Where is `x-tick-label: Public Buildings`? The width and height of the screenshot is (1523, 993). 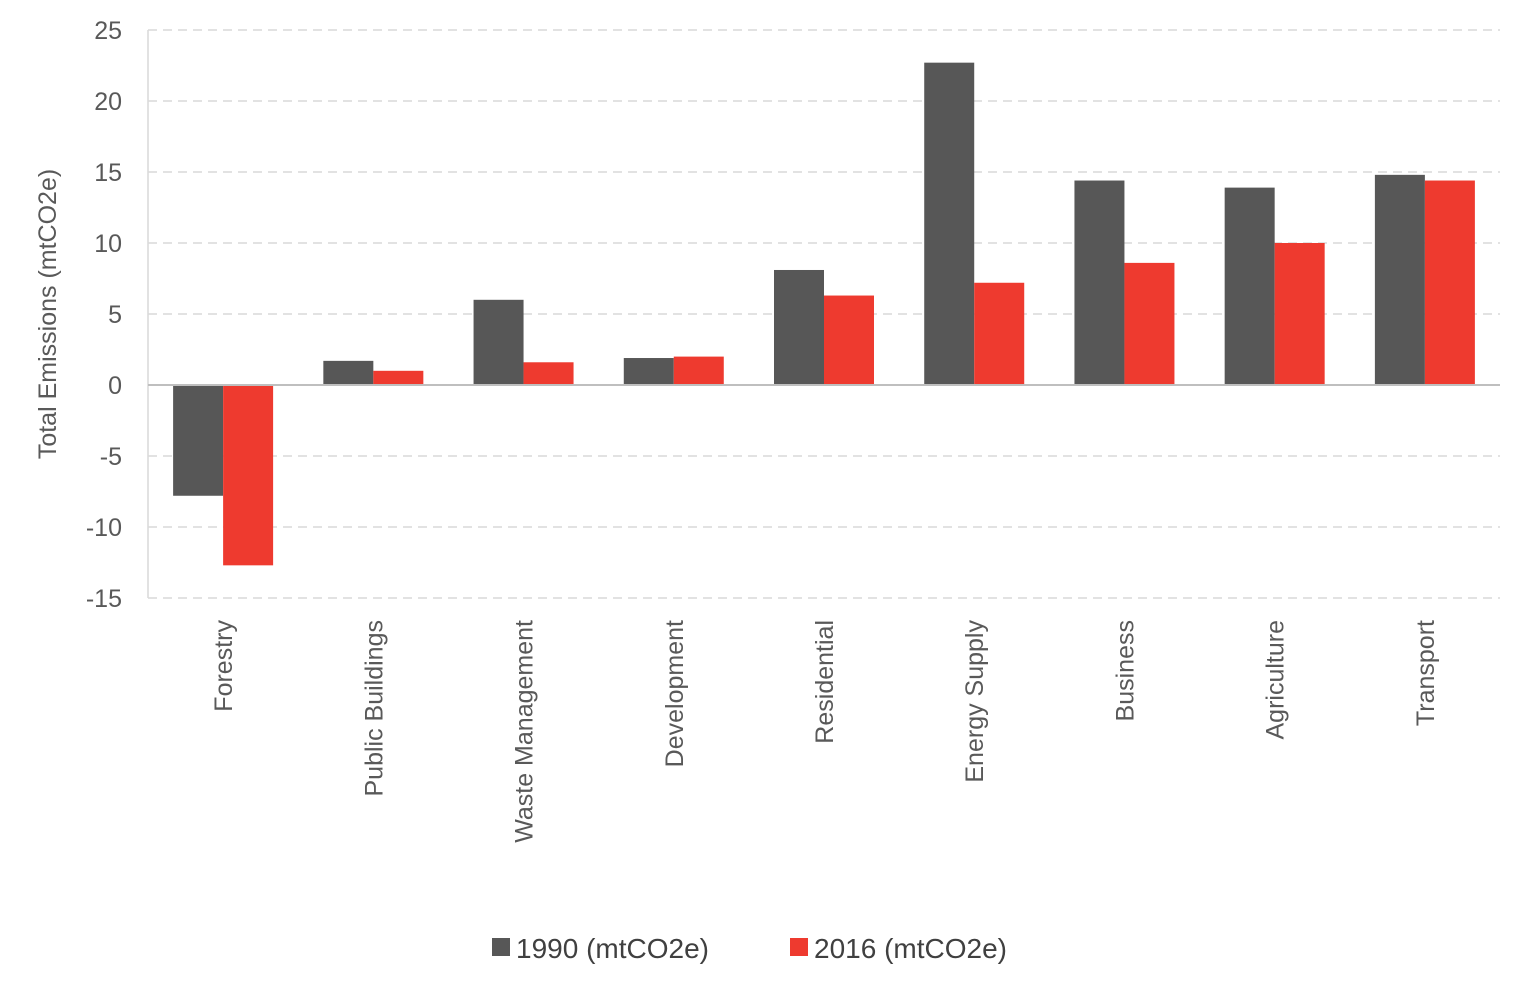
x-tick-label: Public Buildings is located at coordinates (374, 708).